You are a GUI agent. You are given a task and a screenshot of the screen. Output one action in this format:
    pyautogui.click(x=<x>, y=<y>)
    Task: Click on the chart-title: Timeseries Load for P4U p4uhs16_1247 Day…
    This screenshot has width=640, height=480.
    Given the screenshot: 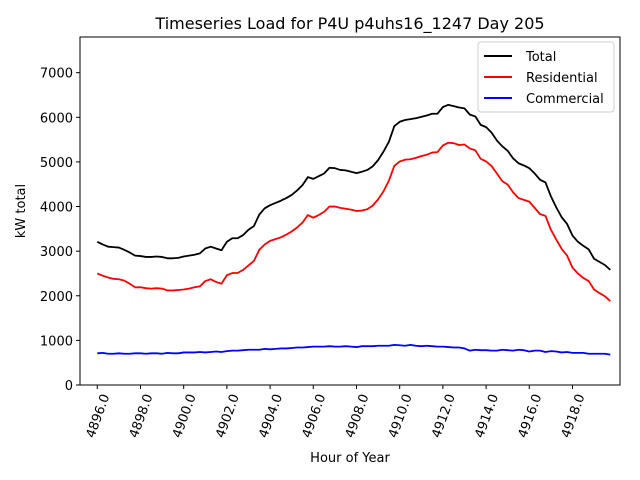 What is the action you would take?
    pyautogui.click(x=349, y=24)
    